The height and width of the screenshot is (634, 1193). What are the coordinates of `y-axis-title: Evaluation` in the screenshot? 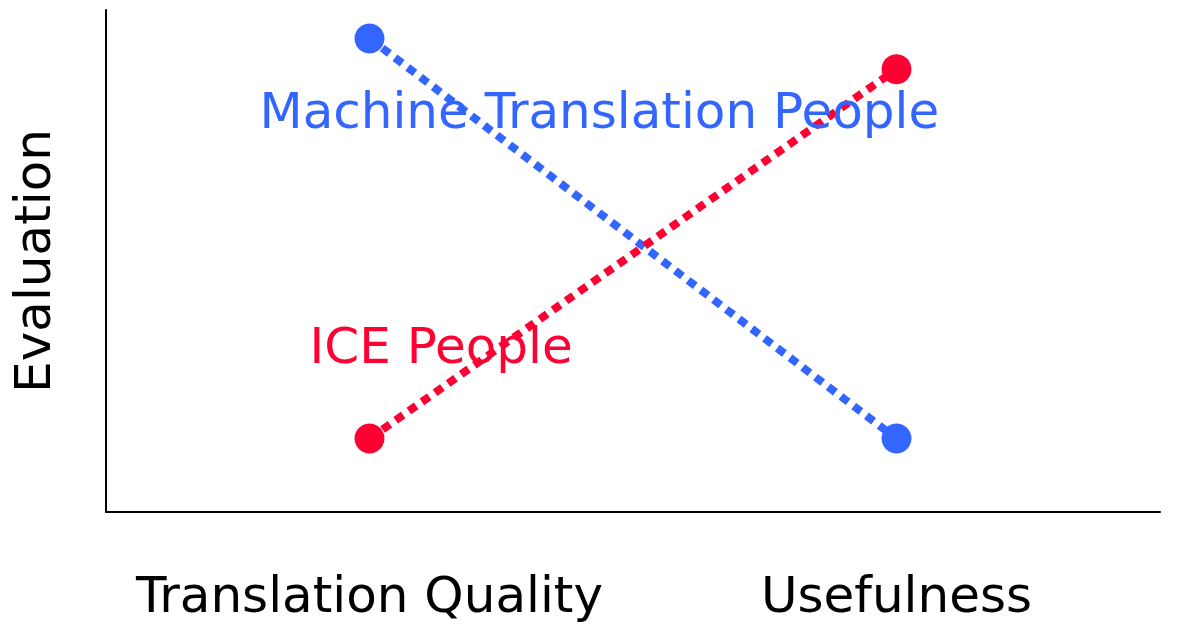 It's located at (33, 261).